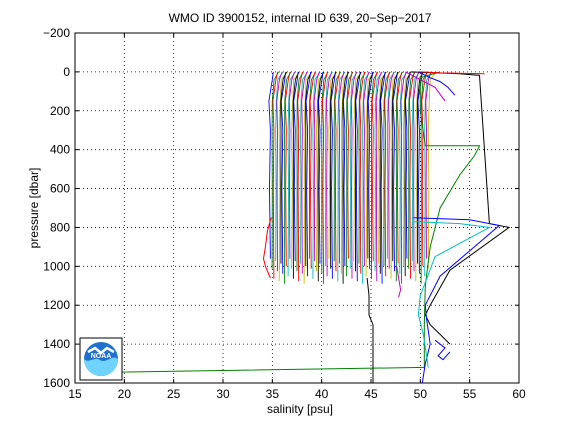  What do you see at coordinates (56, 33) in the screenshot?
I see `y-tick-label: −200` at bounding box center [56, 33].